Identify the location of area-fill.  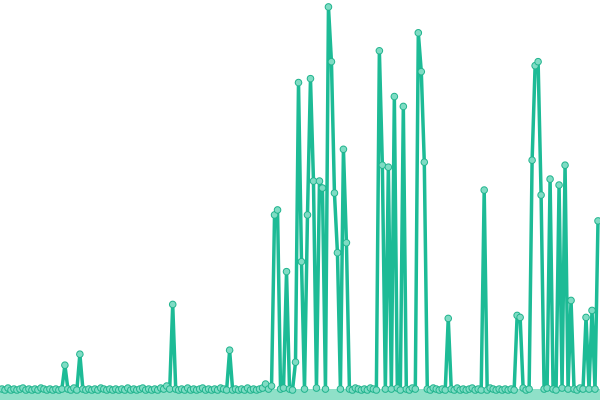
(300, 394).